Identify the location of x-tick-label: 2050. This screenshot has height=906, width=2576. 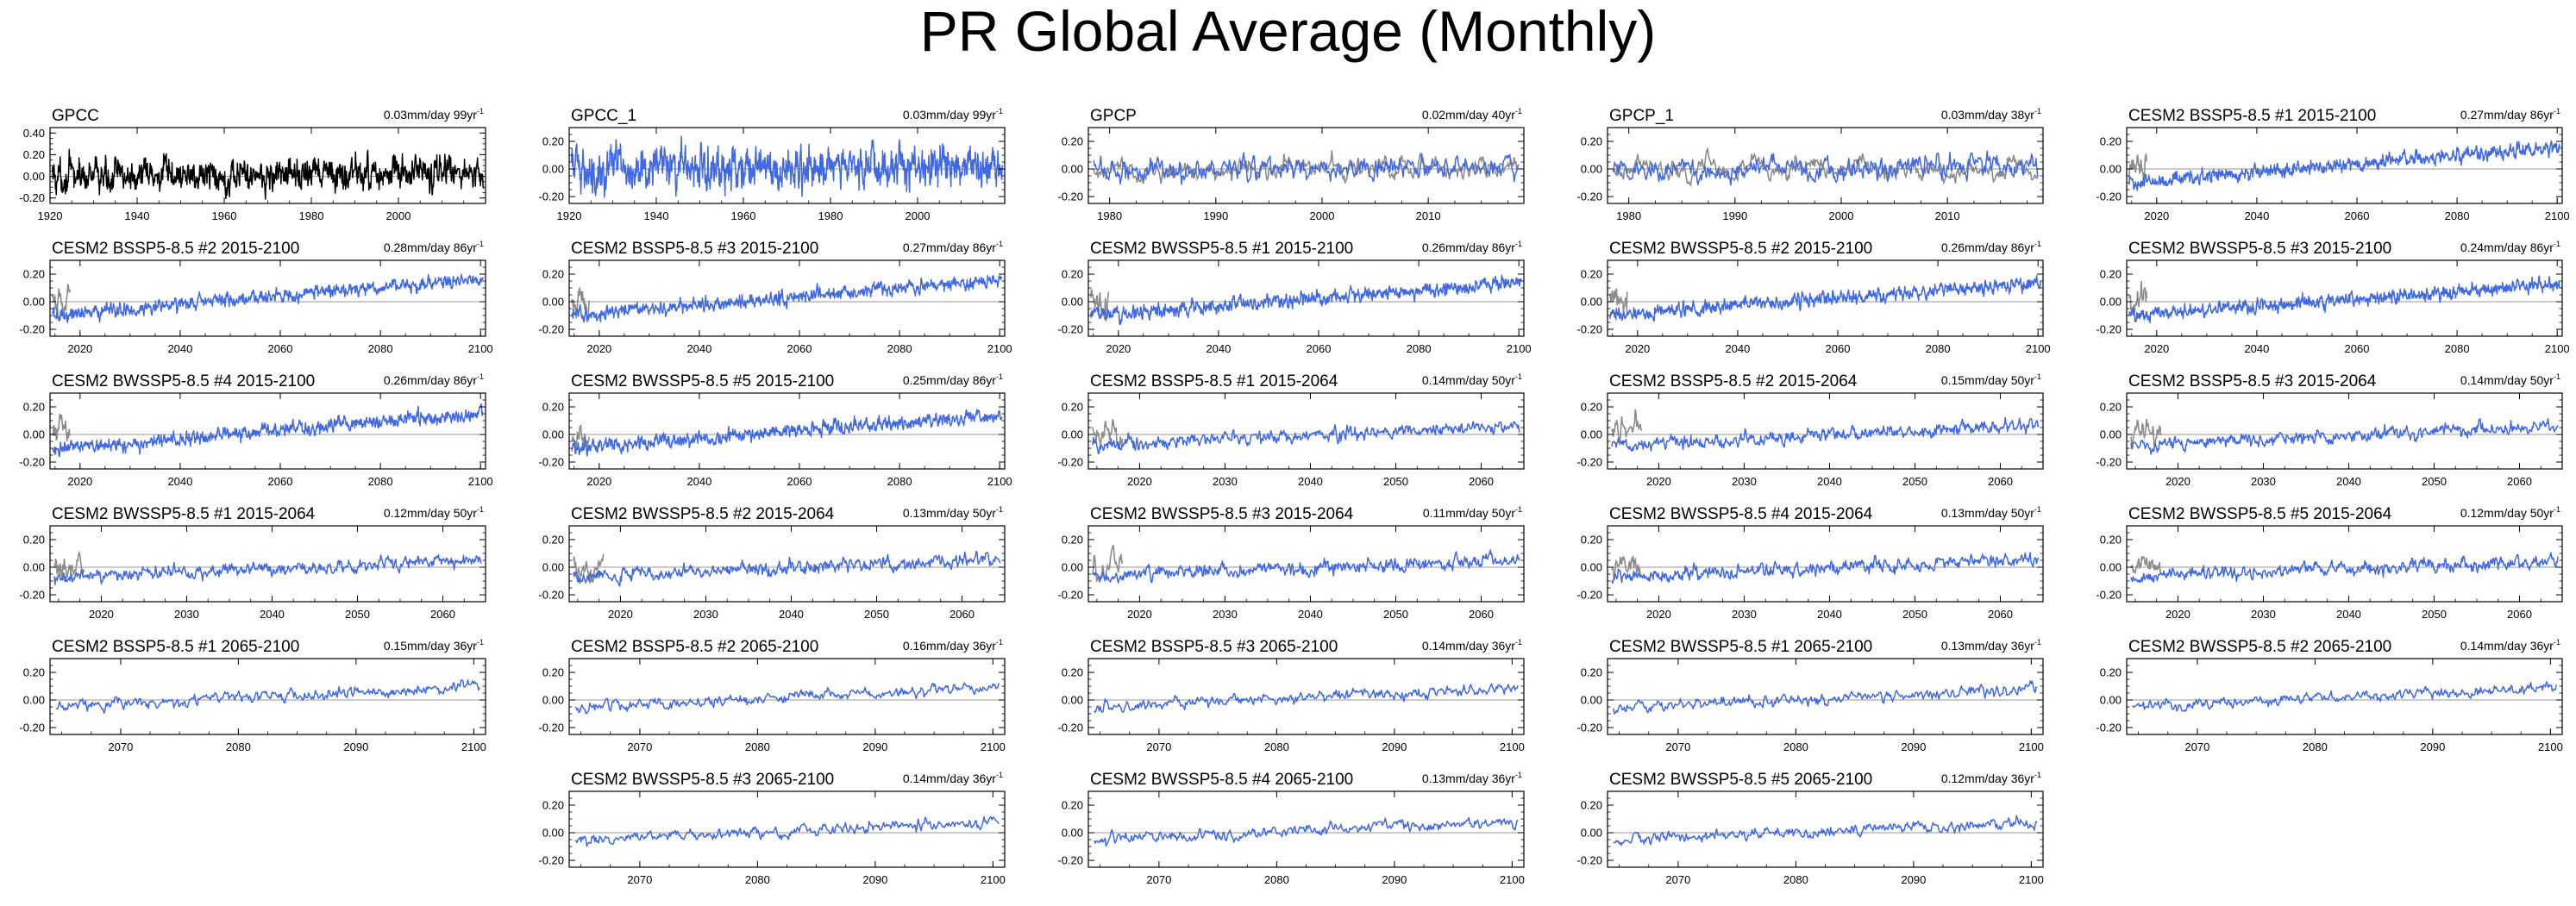
(2434, 614).